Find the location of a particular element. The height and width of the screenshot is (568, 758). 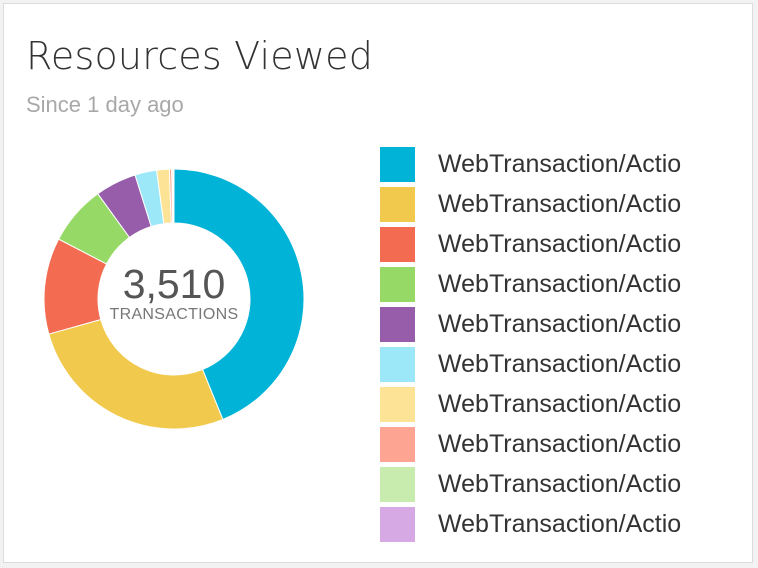

legend-item-8: WebTransaction/Actio is located at coordinates (542, 444).